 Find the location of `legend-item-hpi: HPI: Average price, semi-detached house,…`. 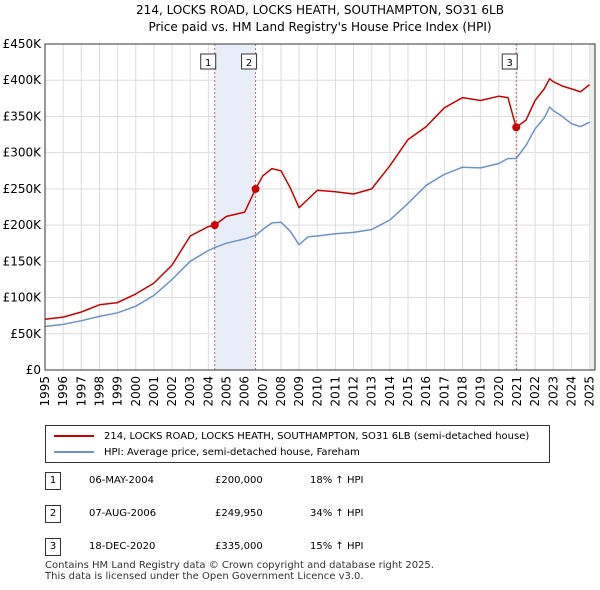

legend-item-hpi: HPI: Average price, semi-detached house,… is located at coordinates (207, 453).